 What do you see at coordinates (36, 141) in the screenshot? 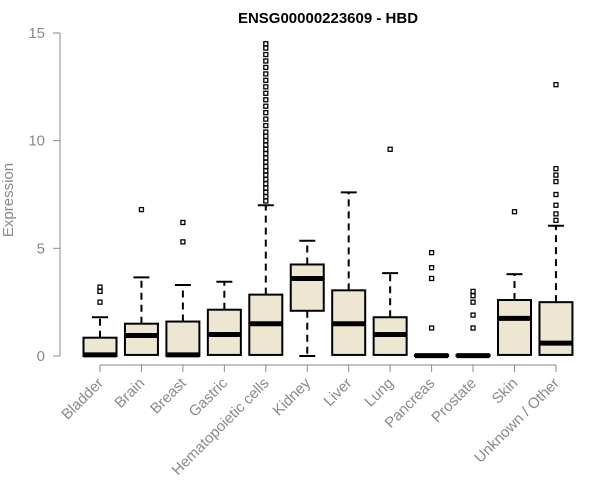
I see `y-tick-label: 10` at bounding box center [36, 141].